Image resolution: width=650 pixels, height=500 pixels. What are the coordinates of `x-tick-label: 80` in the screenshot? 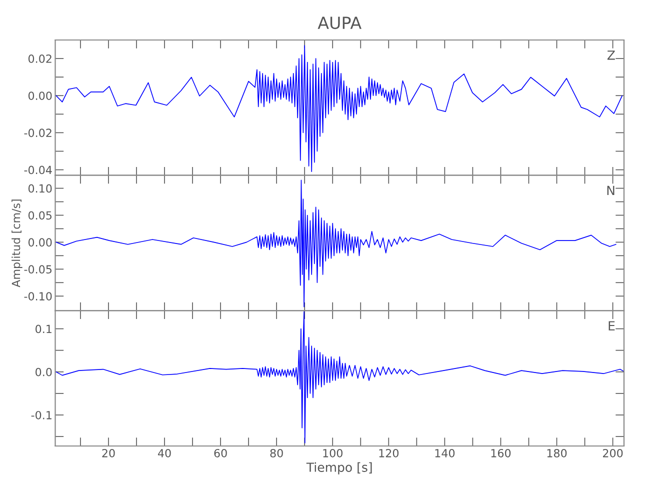 It's located at (276, 453).